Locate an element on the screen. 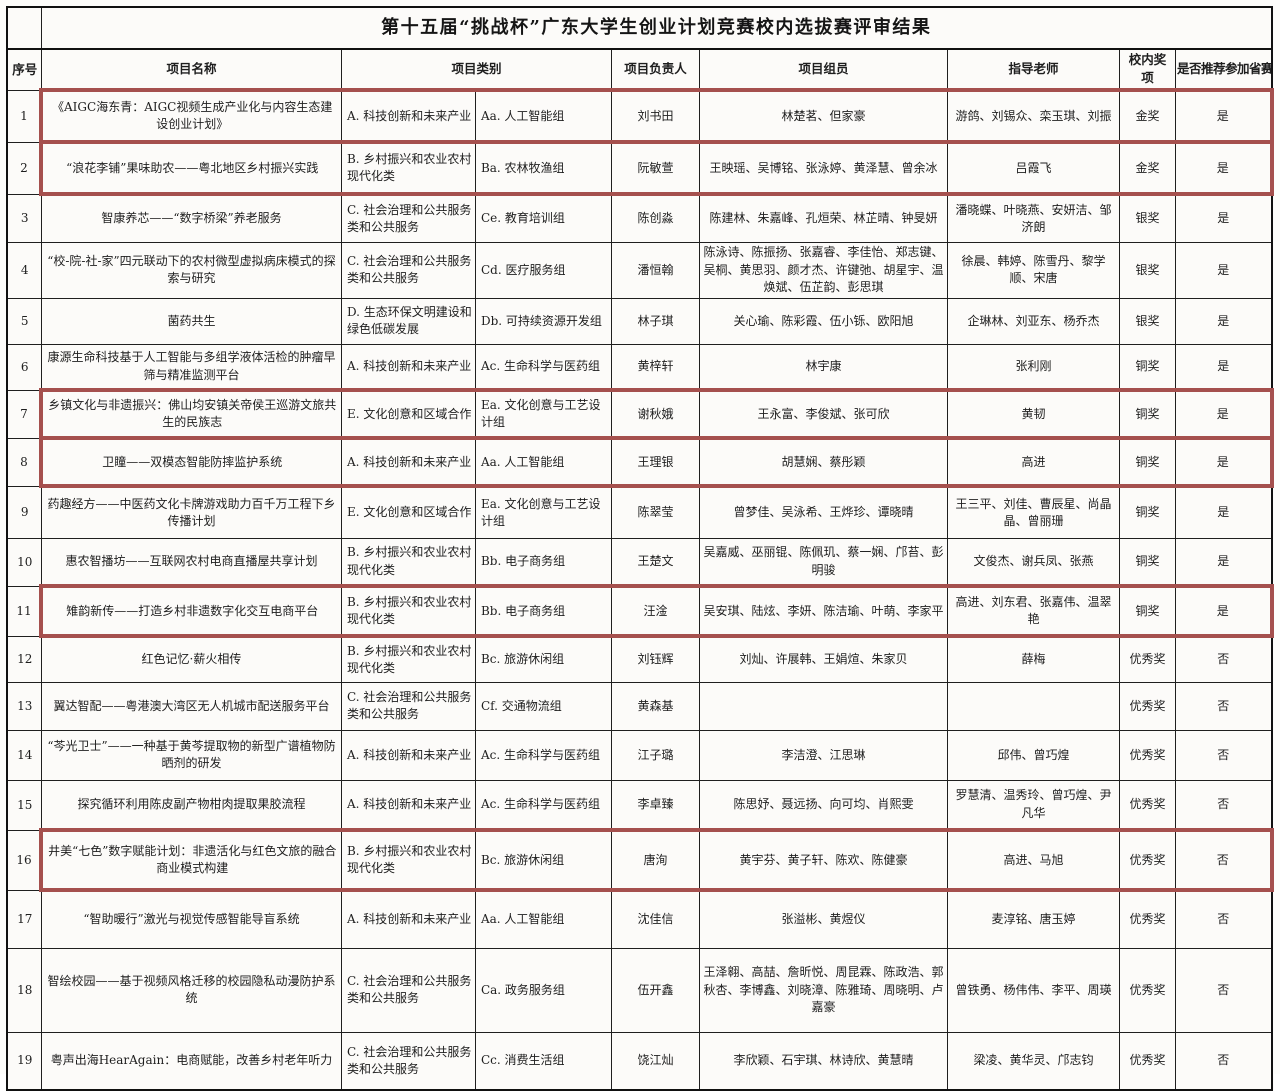 This screenshot has width=1280, height=1091. cell-leader: 沈佳信 is located at coordinates (655, 919).